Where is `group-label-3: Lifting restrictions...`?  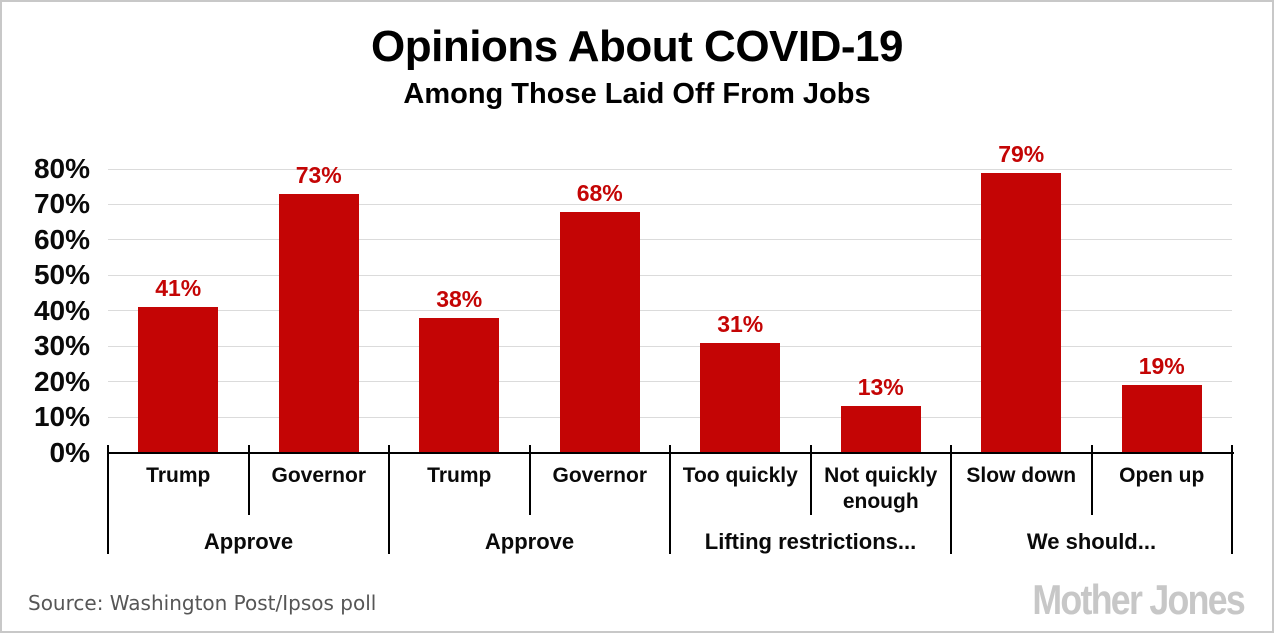 group-label-3: Lifting restrictions... is located at coordinates (810, 541).